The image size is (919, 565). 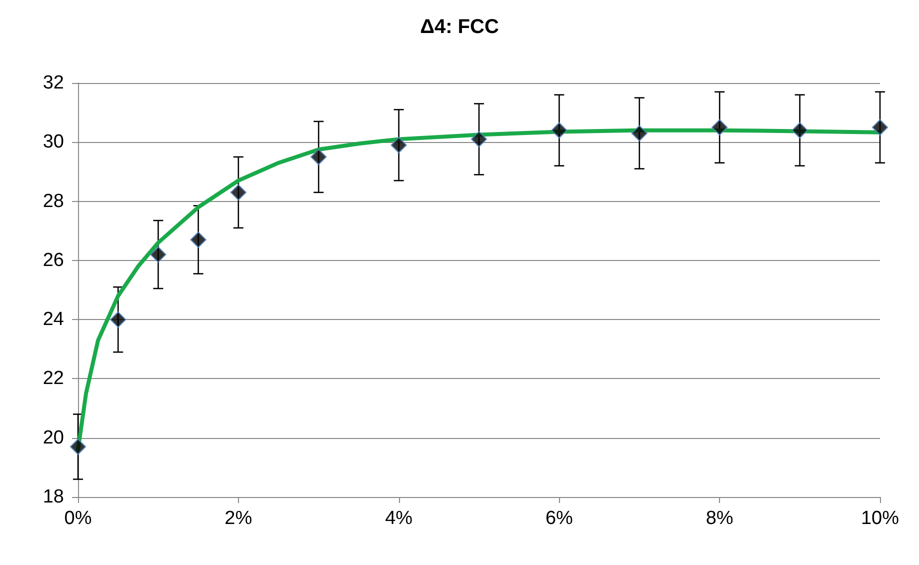 I want to click on x-tick-label: 8%, so click(x=720, y=518).